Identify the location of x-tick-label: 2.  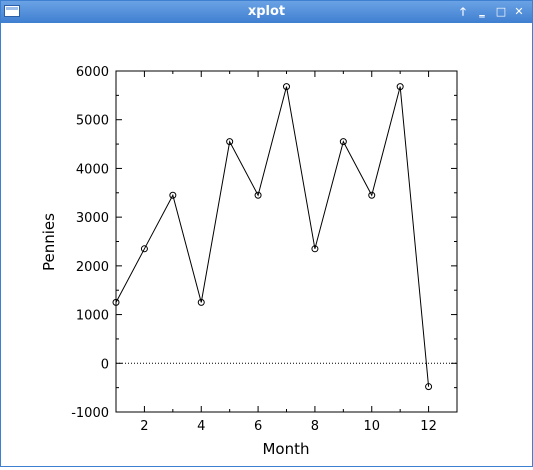
(144, 426).